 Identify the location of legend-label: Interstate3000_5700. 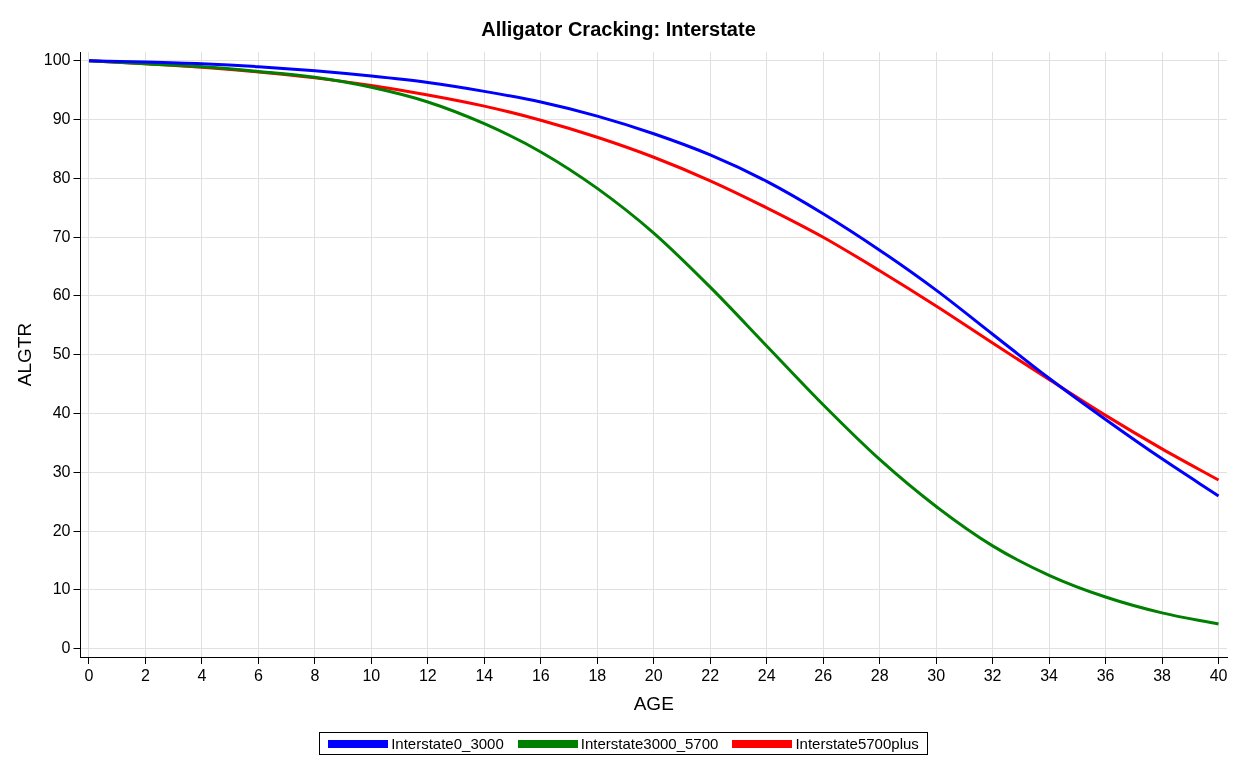
(649, 743).